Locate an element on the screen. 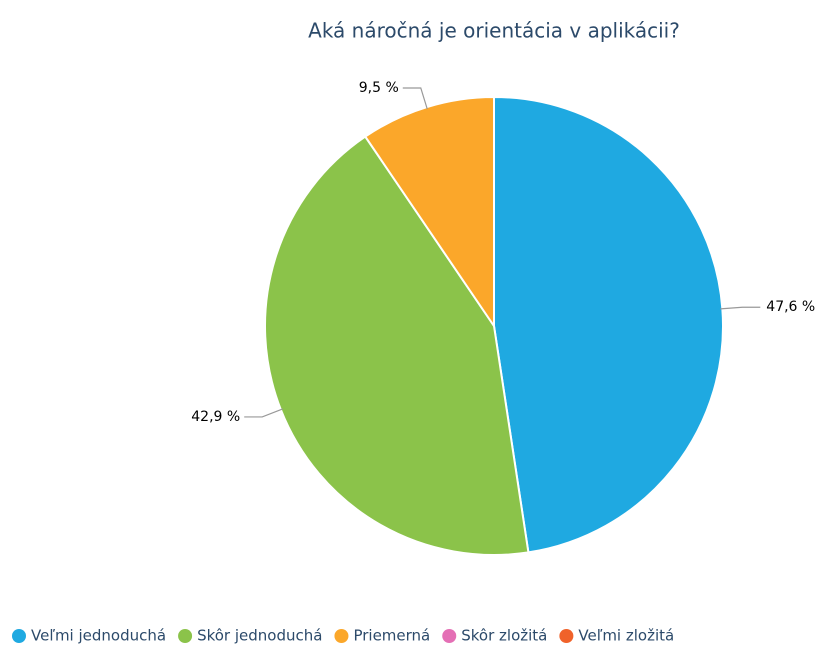  legend-label: Veľmi jednoduchá is located at coordinates (98, 636).